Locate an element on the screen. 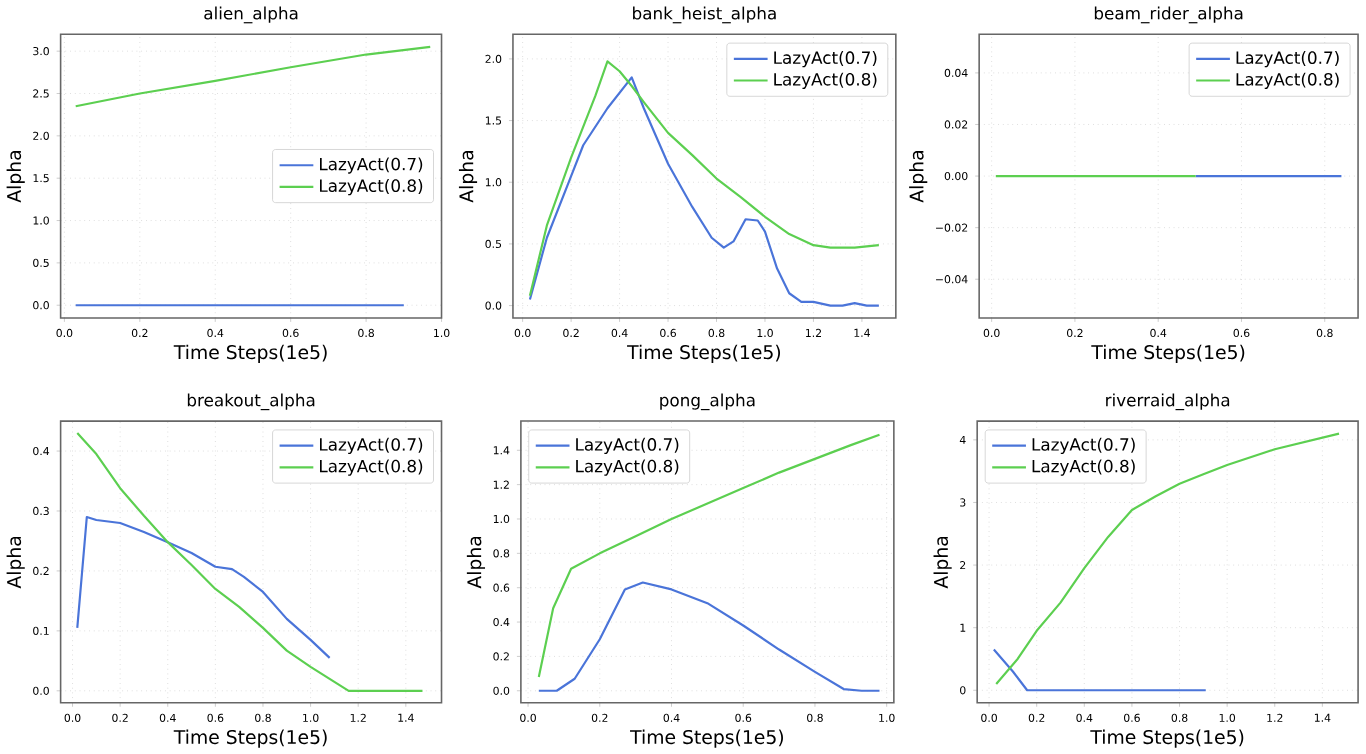 The image size is (1366, 754). chart-title: alien_alpha is located at coordinates (251, 15).